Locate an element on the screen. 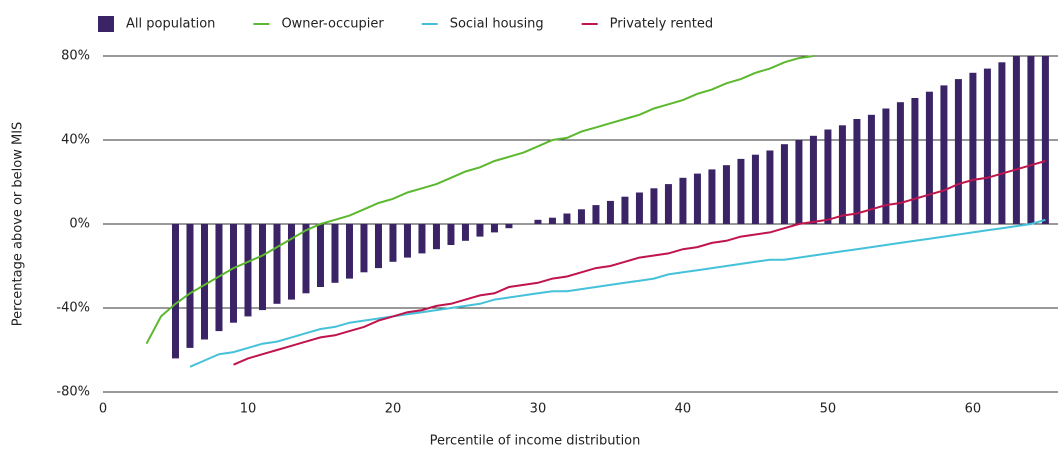 The image size is (1058, 453). x-tick-label: 0 is located at coordinates (103, 409).